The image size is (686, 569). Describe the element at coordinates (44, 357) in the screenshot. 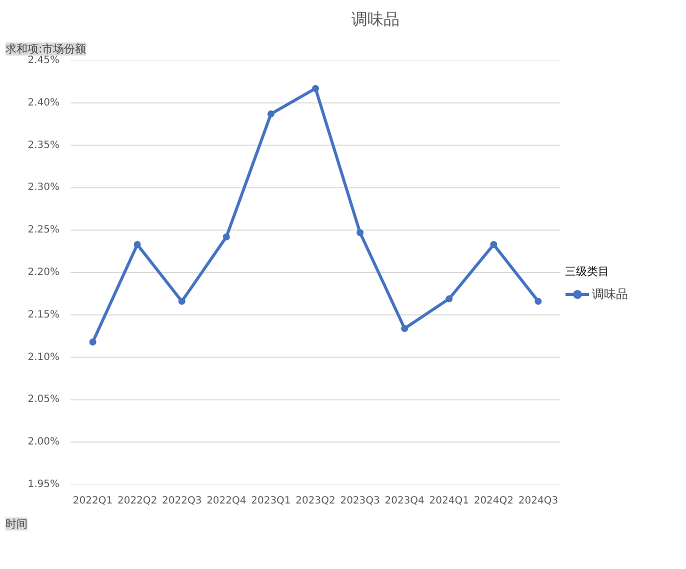

I see `y-tick-label: 2.10%` at that location.